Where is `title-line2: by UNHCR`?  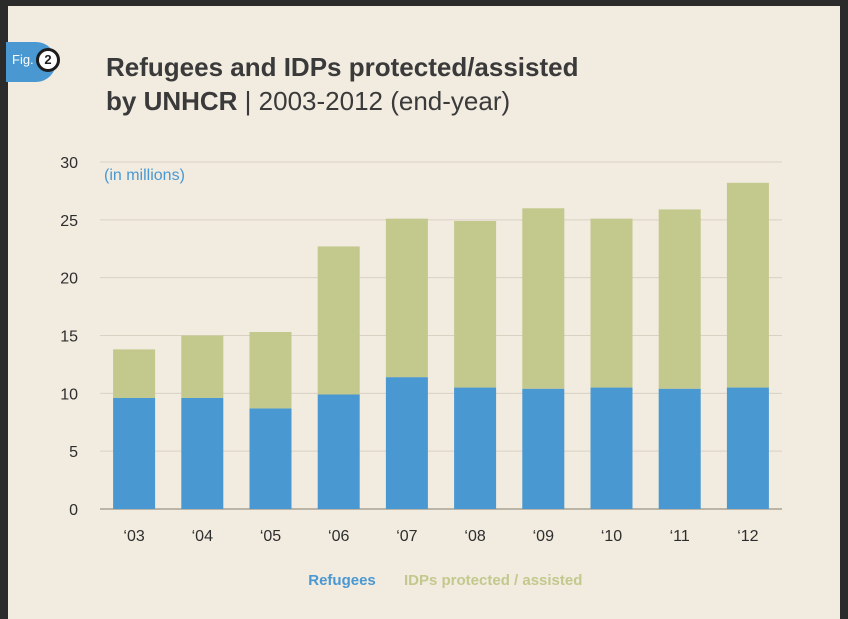 title-line2: by UNHCR is located at coordinates (172, 101).